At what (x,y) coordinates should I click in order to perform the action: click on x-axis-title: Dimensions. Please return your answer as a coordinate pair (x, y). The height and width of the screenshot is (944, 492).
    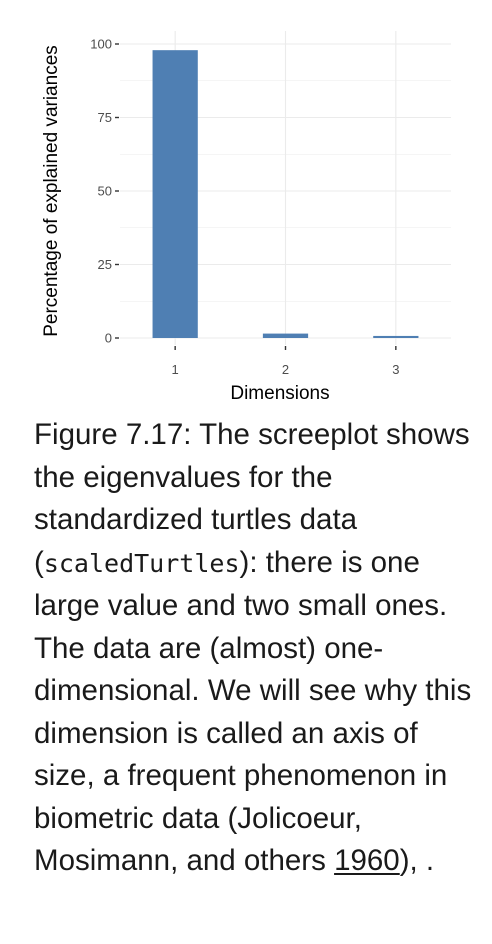
    Looking at the image, I should click on (279, 393).